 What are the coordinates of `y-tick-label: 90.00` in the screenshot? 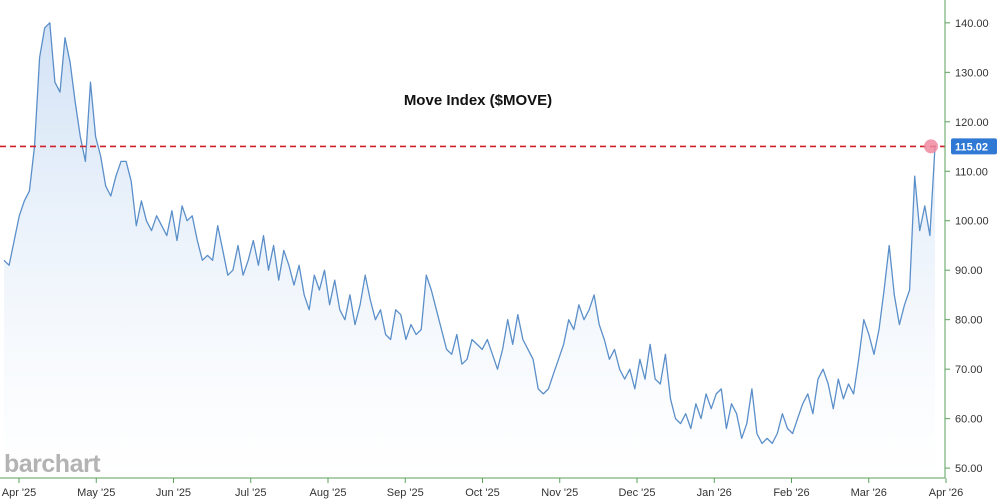 It's located at (969, 271).